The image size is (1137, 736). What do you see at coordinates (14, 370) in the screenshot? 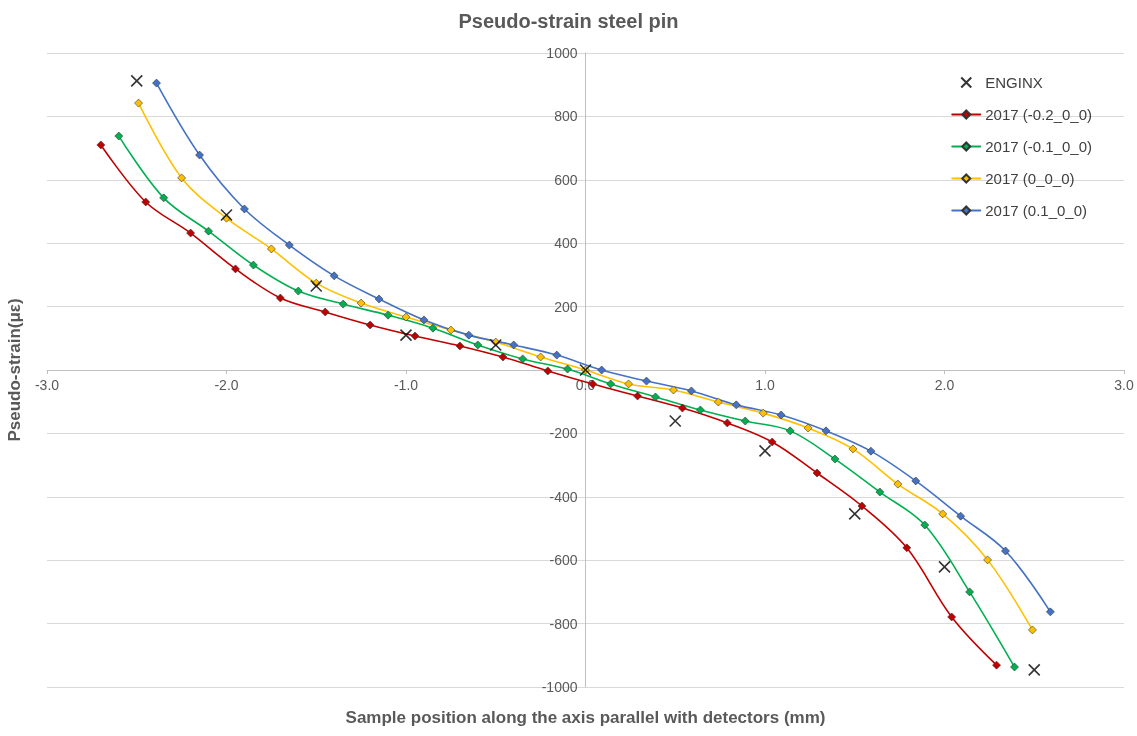
I see `y-axis-title: Pseudo-strain(με)` at bounding box center [14, 370].